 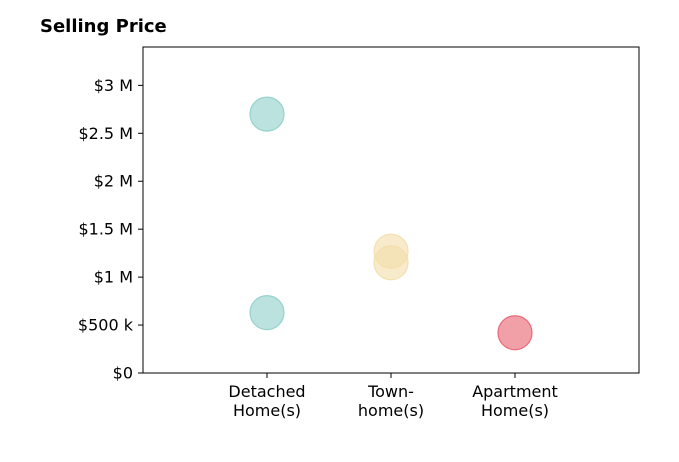 I want to click on y-tick-label: $2 M, so click(x=113, y=181).